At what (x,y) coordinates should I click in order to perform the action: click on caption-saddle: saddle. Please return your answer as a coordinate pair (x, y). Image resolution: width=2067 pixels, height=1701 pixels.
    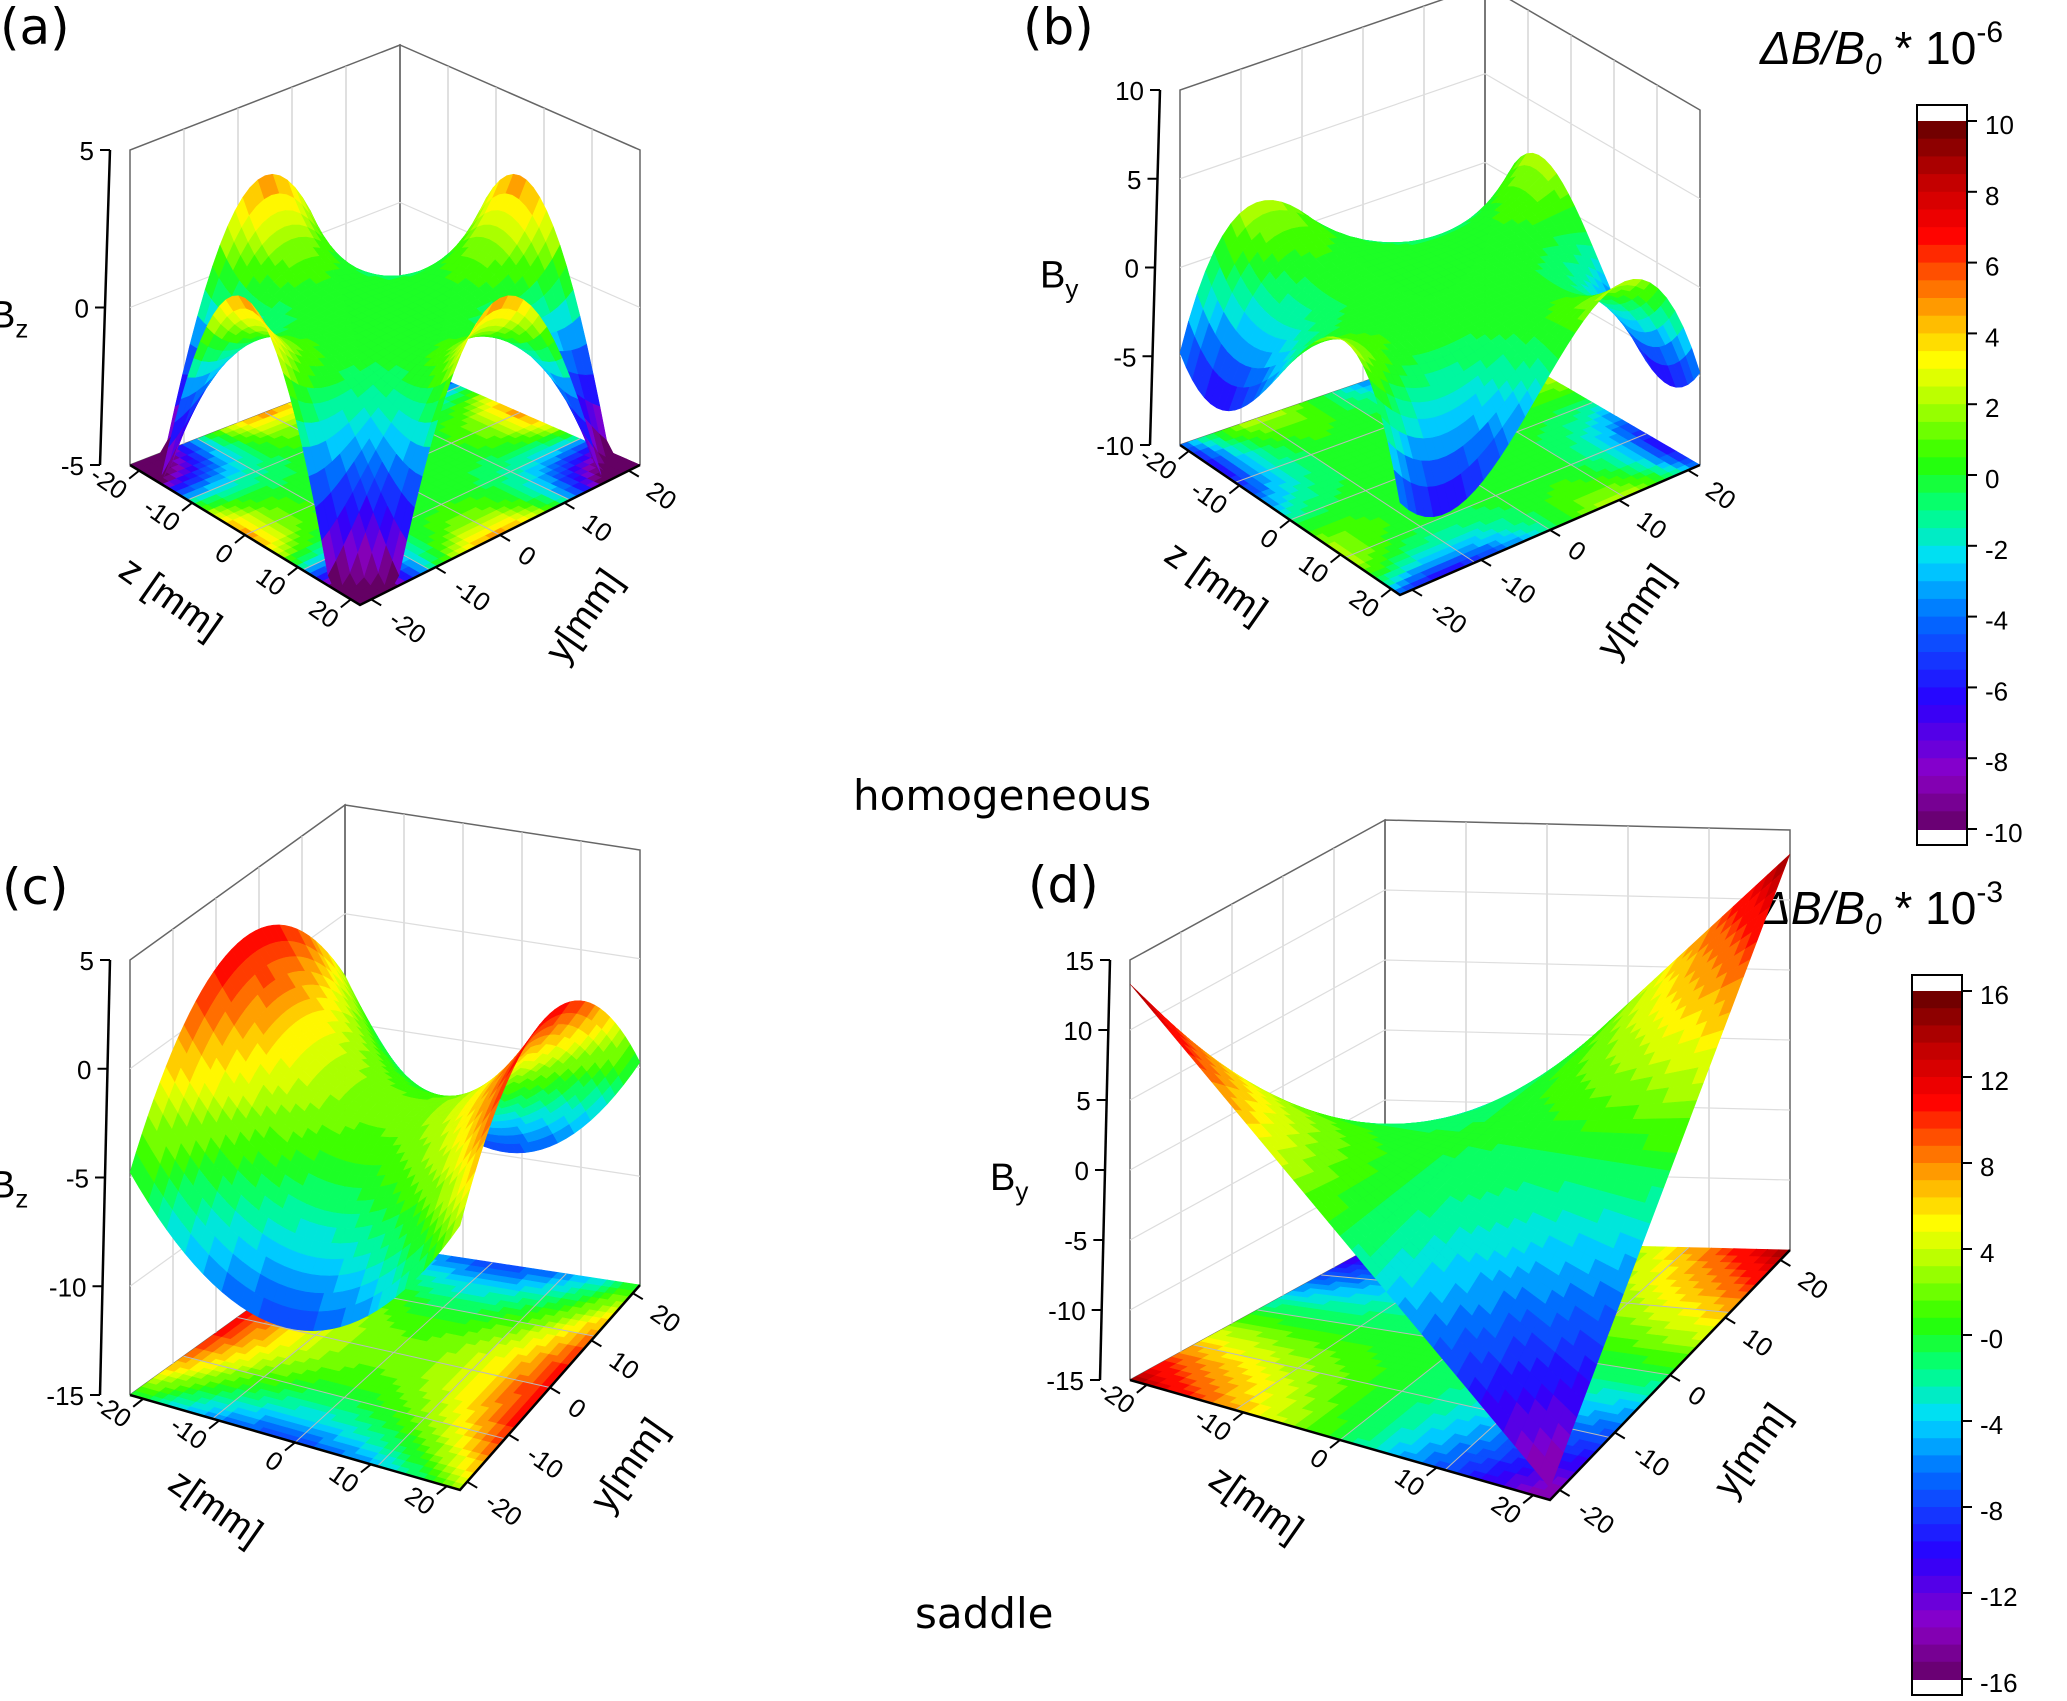
    Looking at the image, I should click on (984, 1613).